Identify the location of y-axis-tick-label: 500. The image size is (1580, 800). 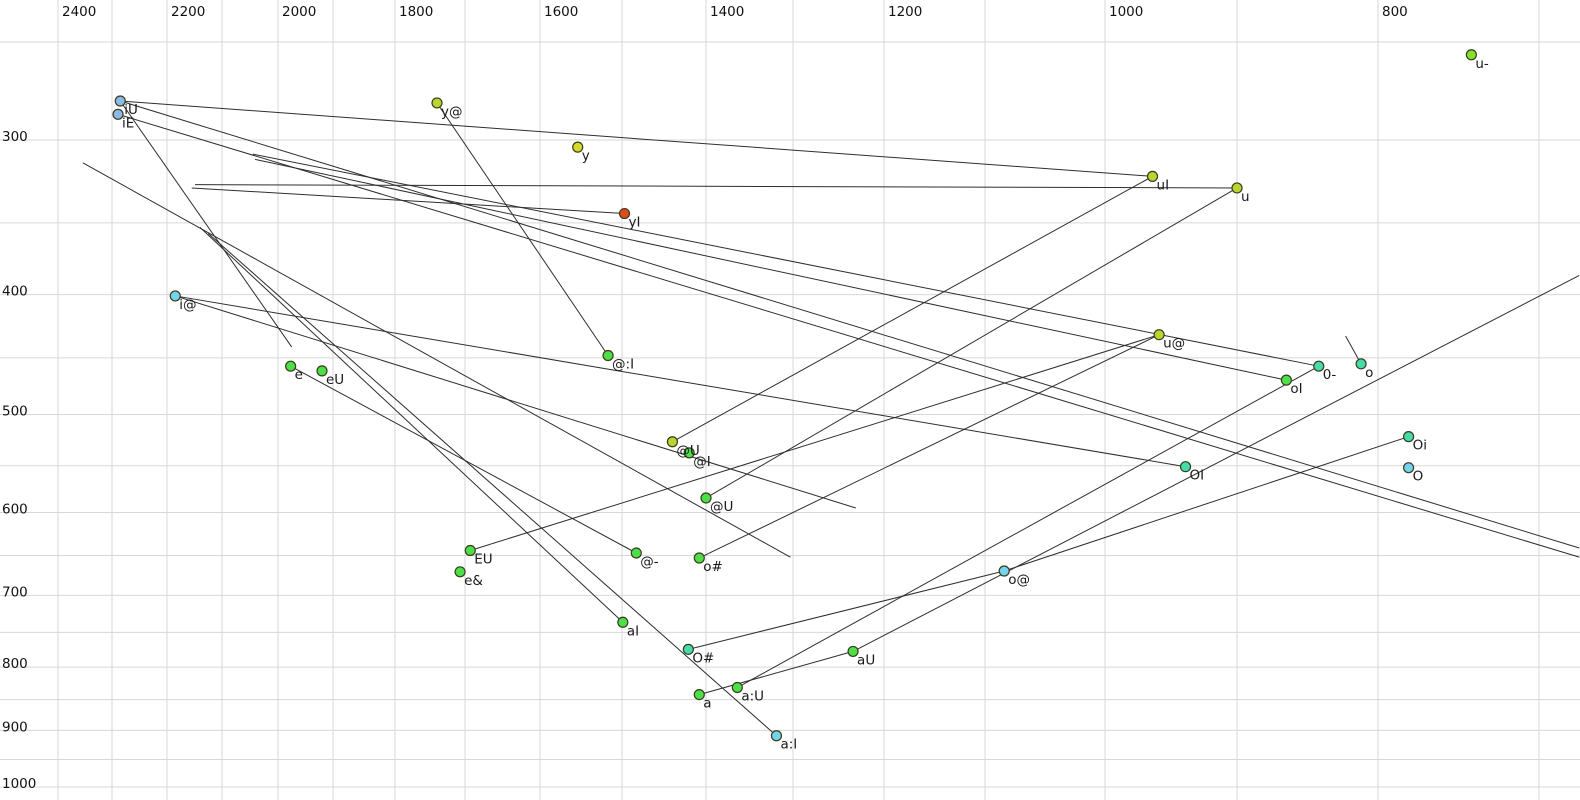
(15, 412).